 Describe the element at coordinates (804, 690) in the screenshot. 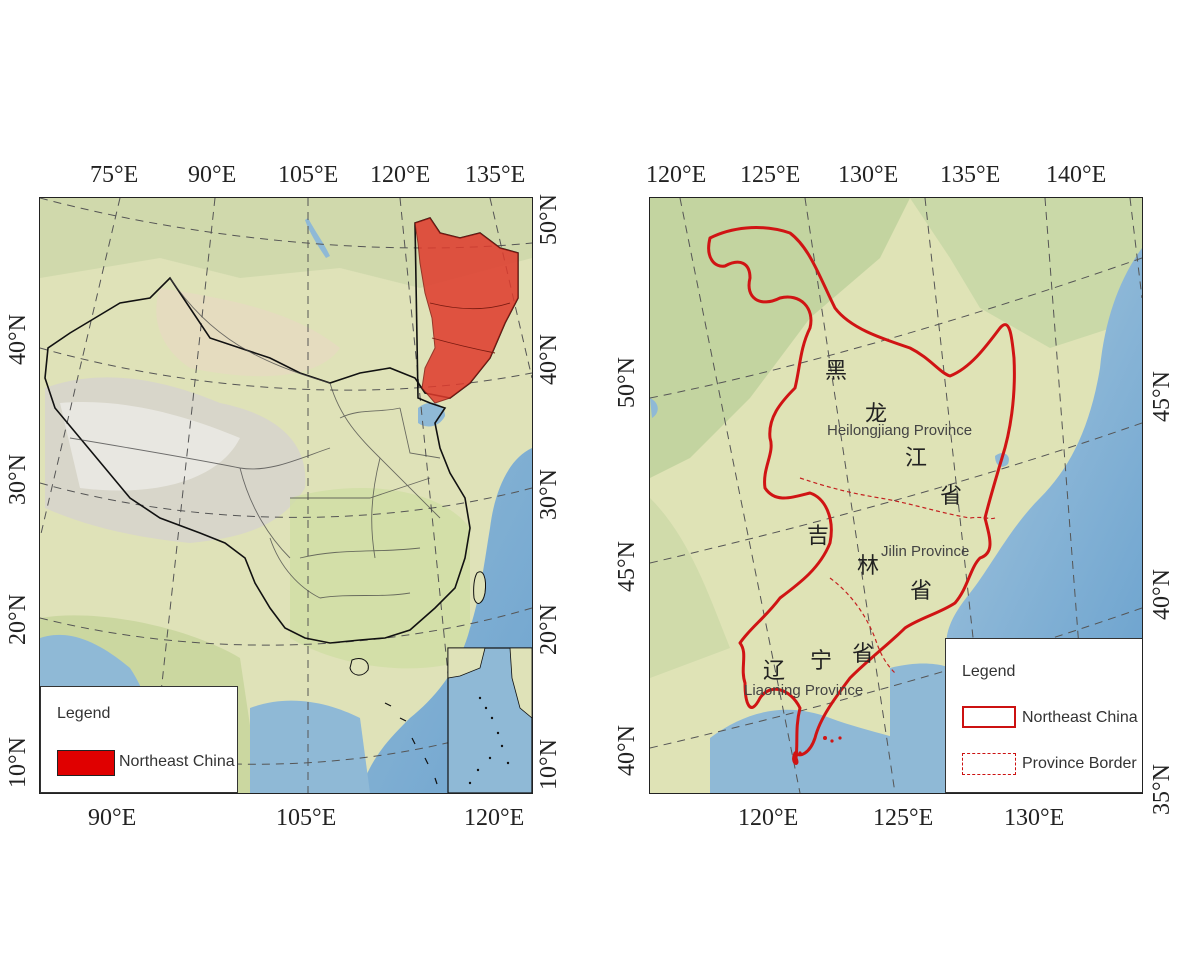

I see `liaoning-en-label: Liaoning Province` at that location.